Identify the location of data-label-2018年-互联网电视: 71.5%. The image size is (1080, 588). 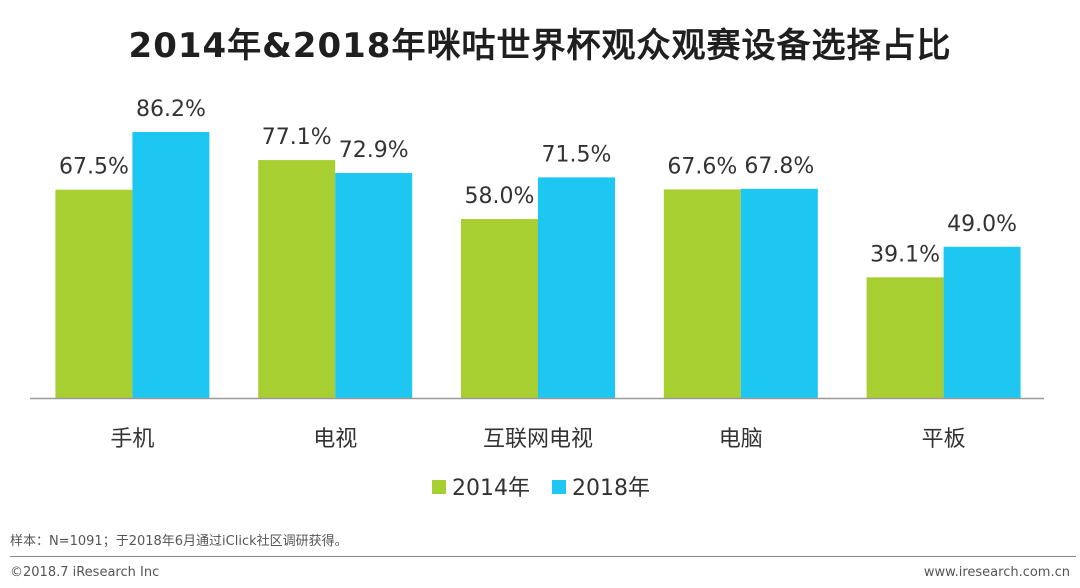
(577, 154).